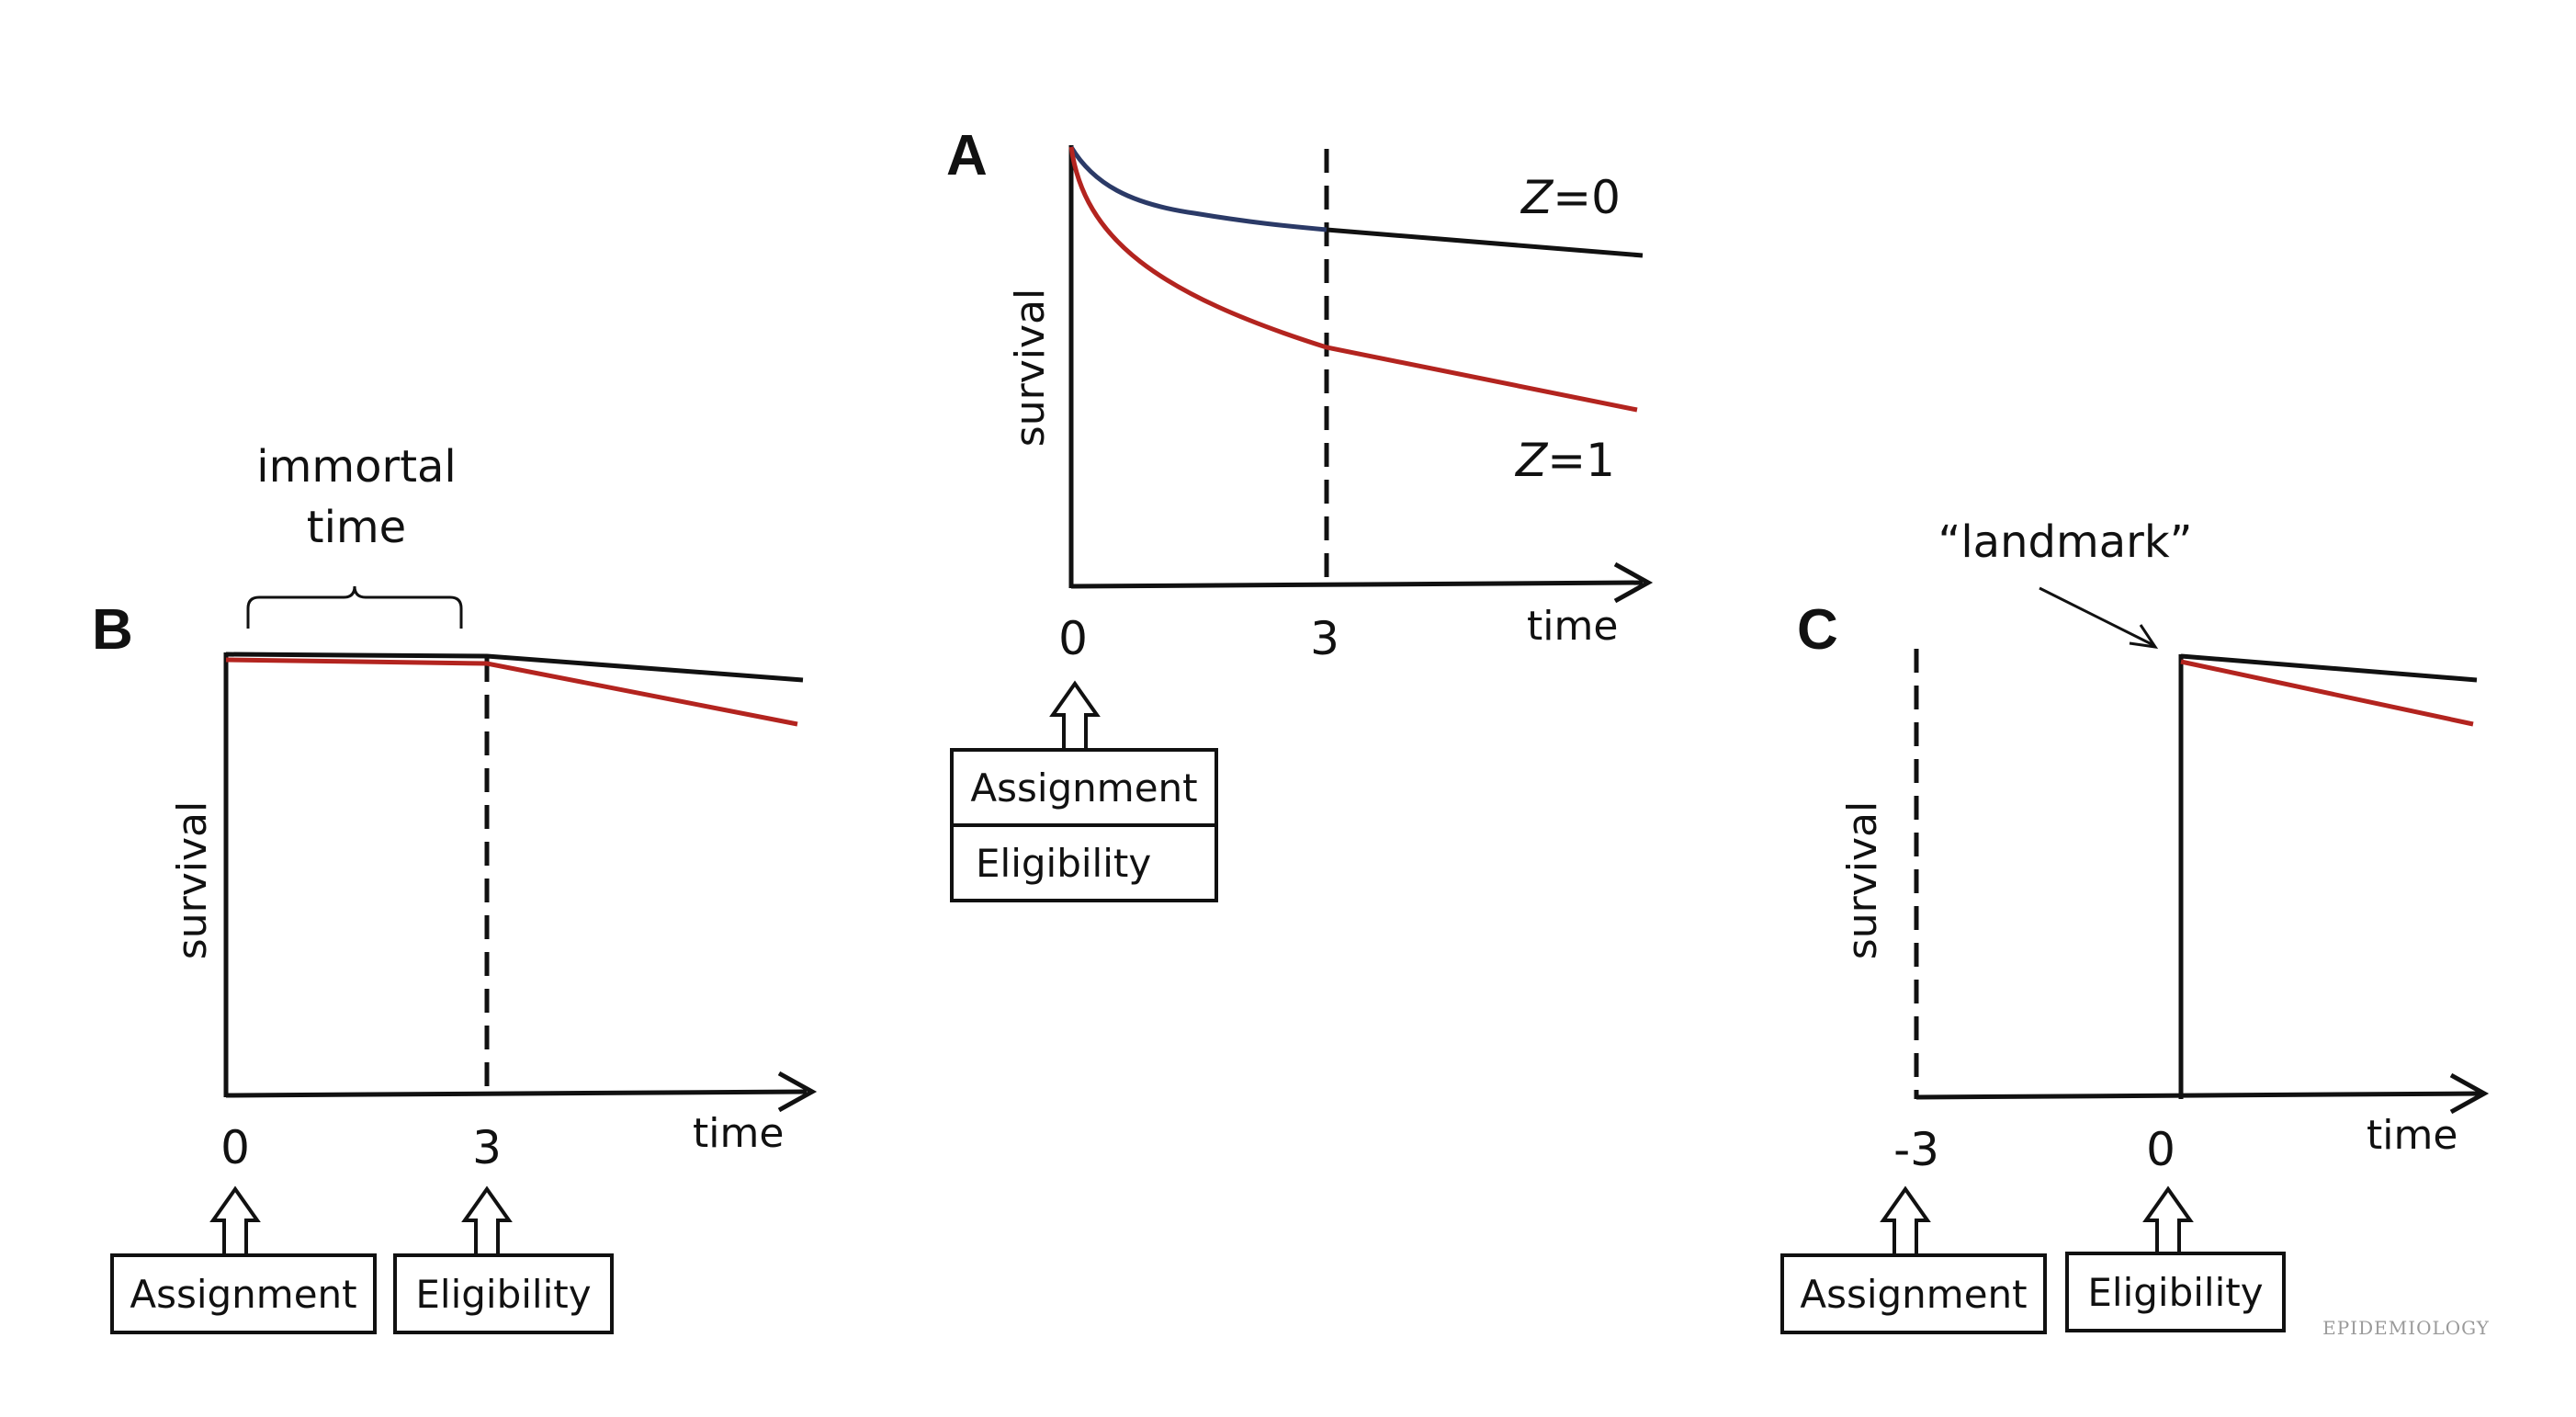  What do you see at coordinates (235, 1221) in the screenshot?
I see `panel-b-assignment-up-arrow` at bounding box center [235, 1221].